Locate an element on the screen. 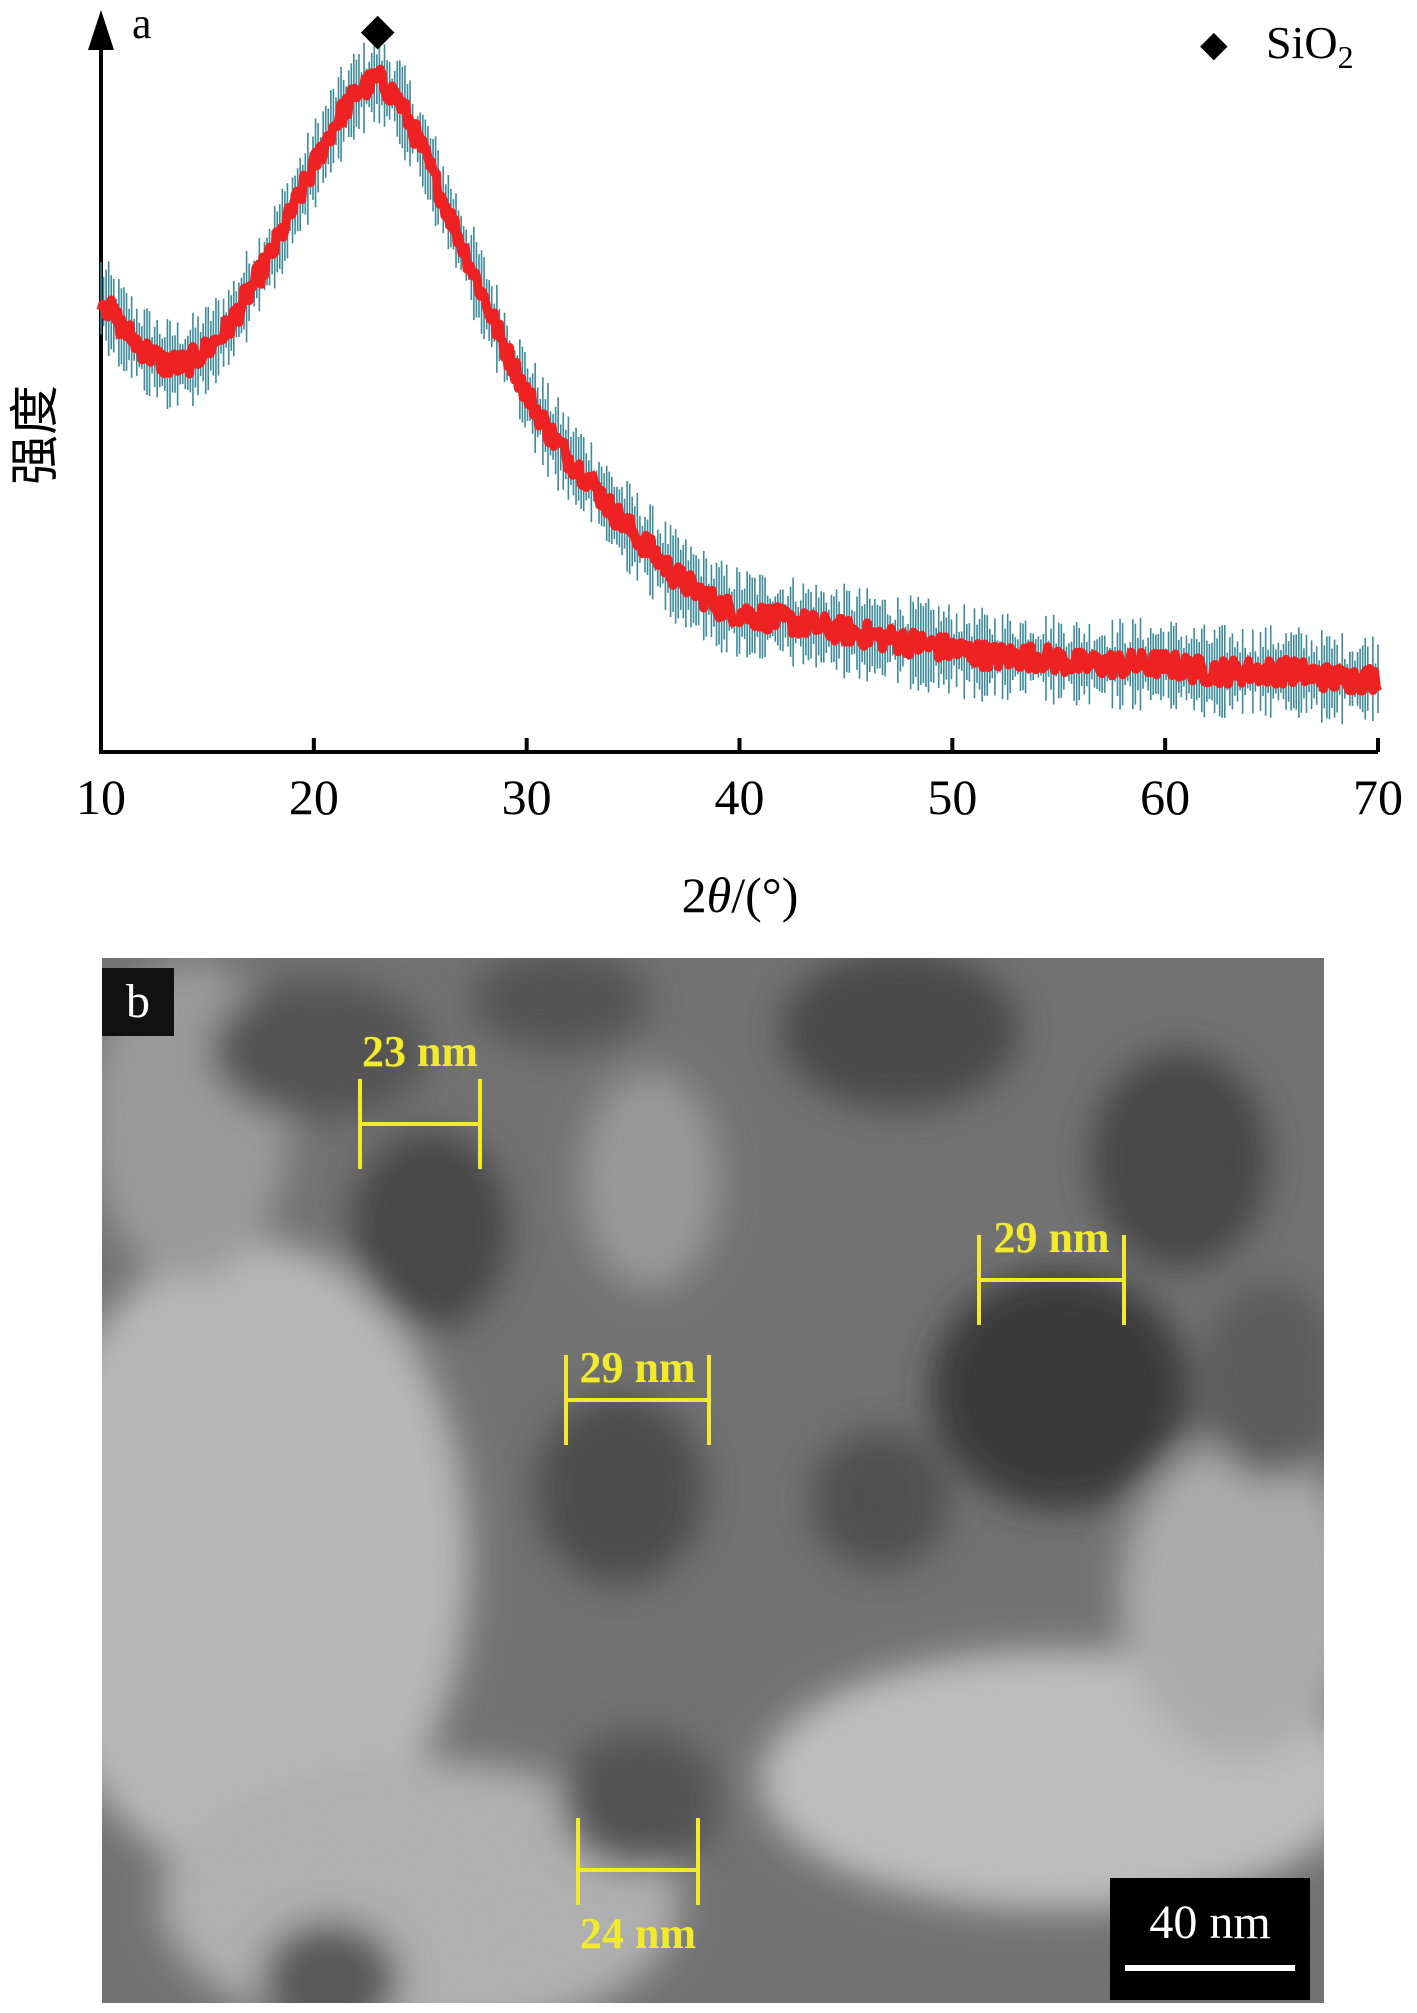 Image resolution: width=1417 pixels, height=2013 pixels. x-tick-label: 70 is located at coordinates (1378, 797).